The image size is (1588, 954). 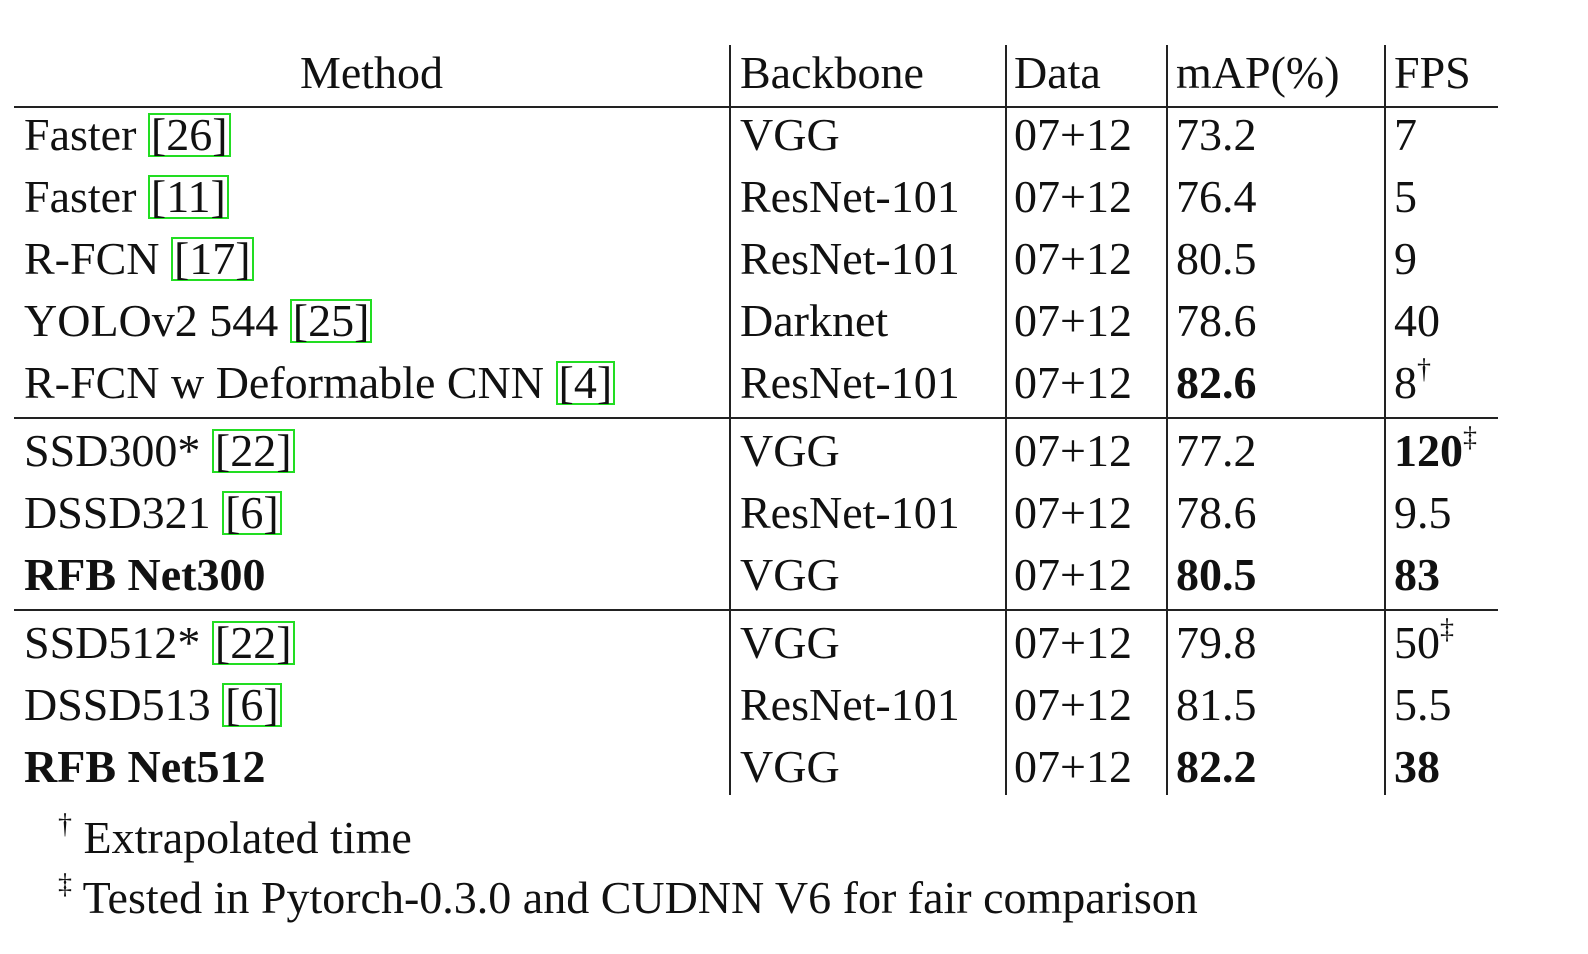 I want to click on table-cell: 9, so click(x=1405, y=259).